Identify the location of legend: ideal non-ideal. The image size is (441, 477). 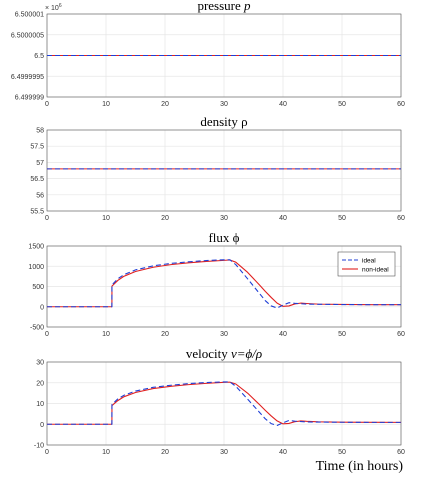
(366, 264).